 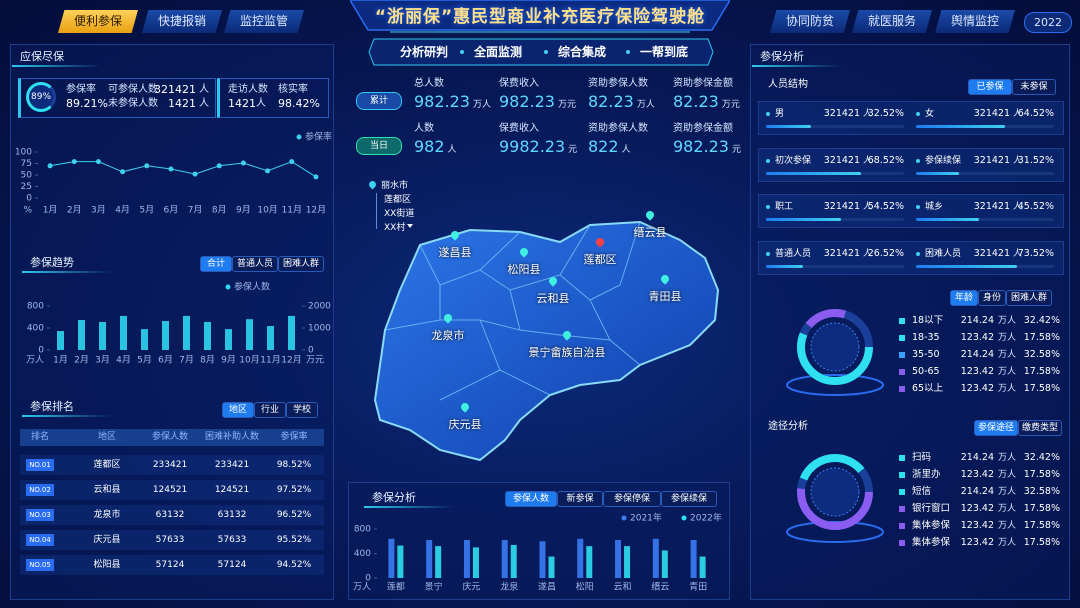 I want to click on period-button: 累计, so click(x=379, y=101).